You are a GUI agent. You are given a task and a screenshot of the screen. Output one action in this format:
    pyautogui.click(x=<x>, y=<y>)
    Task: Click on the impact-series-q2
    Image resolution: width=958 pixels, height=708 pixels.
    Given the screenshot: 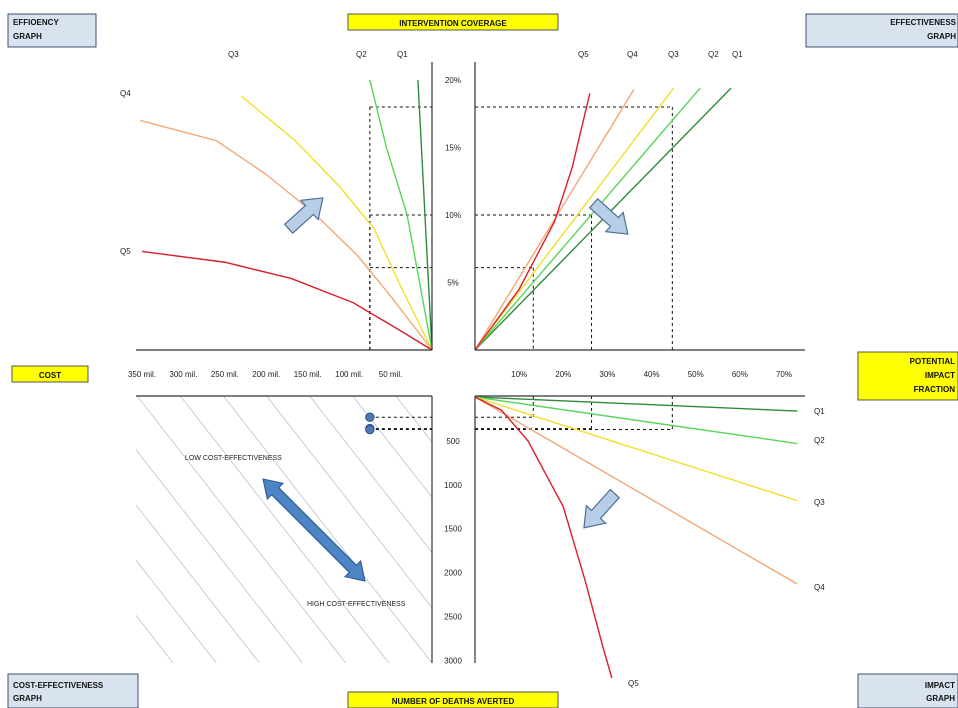 What is the action you would take?
    pyautogui.click(x=636, y=420)
    